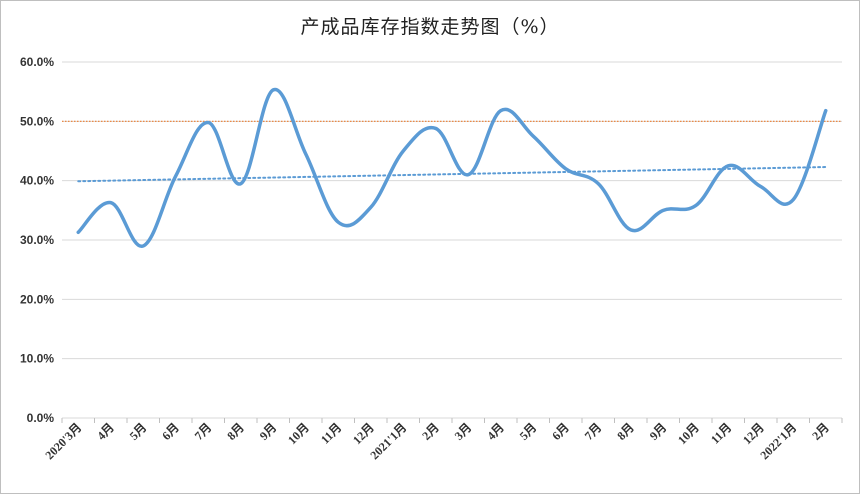  What do you see at coordinates (388, 441) in the screenshot?
I see `x-tick-label: 2021'1月` at bounding box center [388, 441].